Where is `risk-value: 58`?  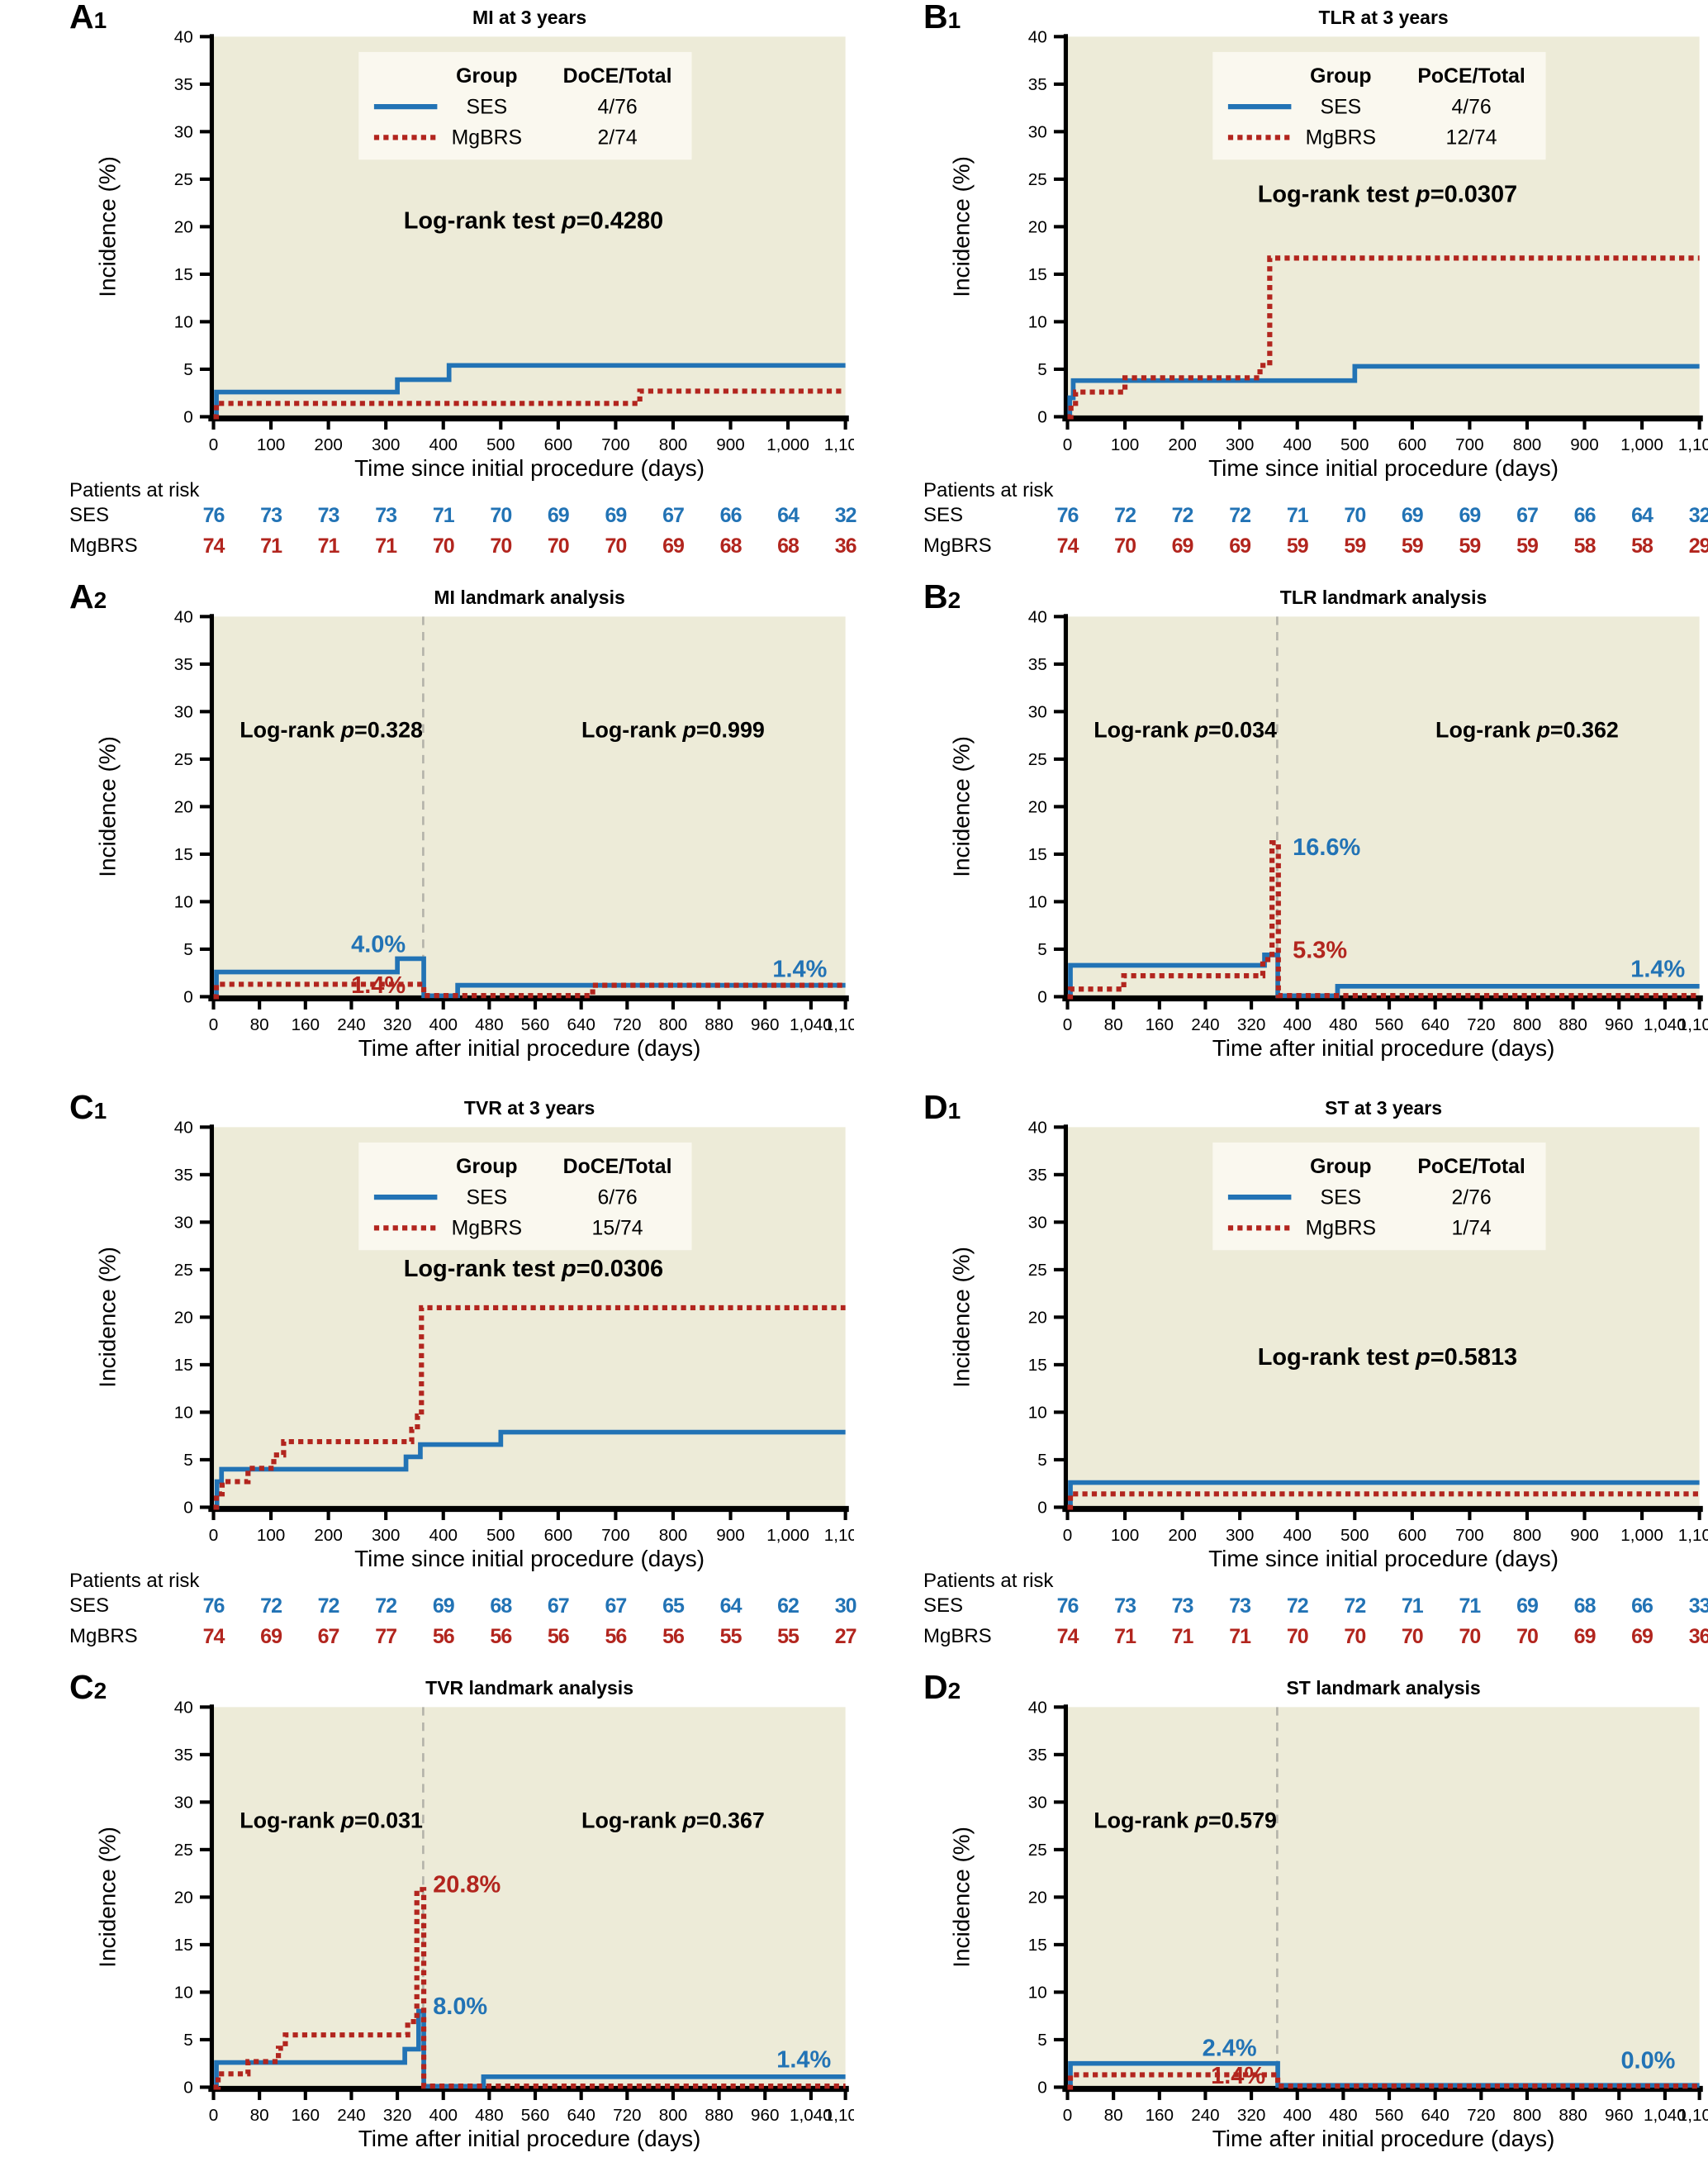 risk-value: 58 is located at coordinates (1585, 546).